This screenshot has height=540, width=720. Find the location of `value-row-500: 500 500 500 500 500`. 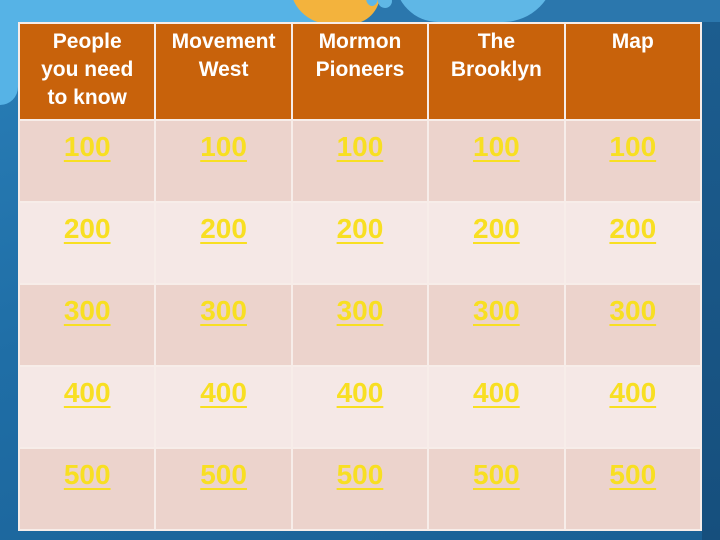

value-row-500: 500 500 500 500 500 is located at coordinates (360, 489).